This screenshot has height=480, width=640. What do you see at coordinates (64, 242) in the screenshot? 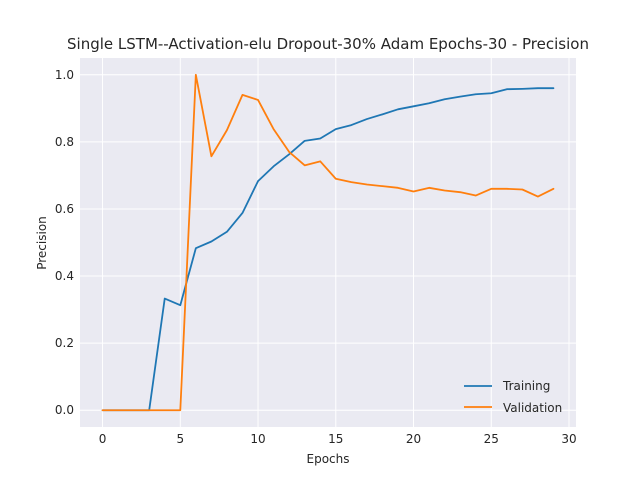
I see `y-tick-labels: 0.0 0.2 0.4 0.6 0.8 1.0` at bounding box center [64, 242].